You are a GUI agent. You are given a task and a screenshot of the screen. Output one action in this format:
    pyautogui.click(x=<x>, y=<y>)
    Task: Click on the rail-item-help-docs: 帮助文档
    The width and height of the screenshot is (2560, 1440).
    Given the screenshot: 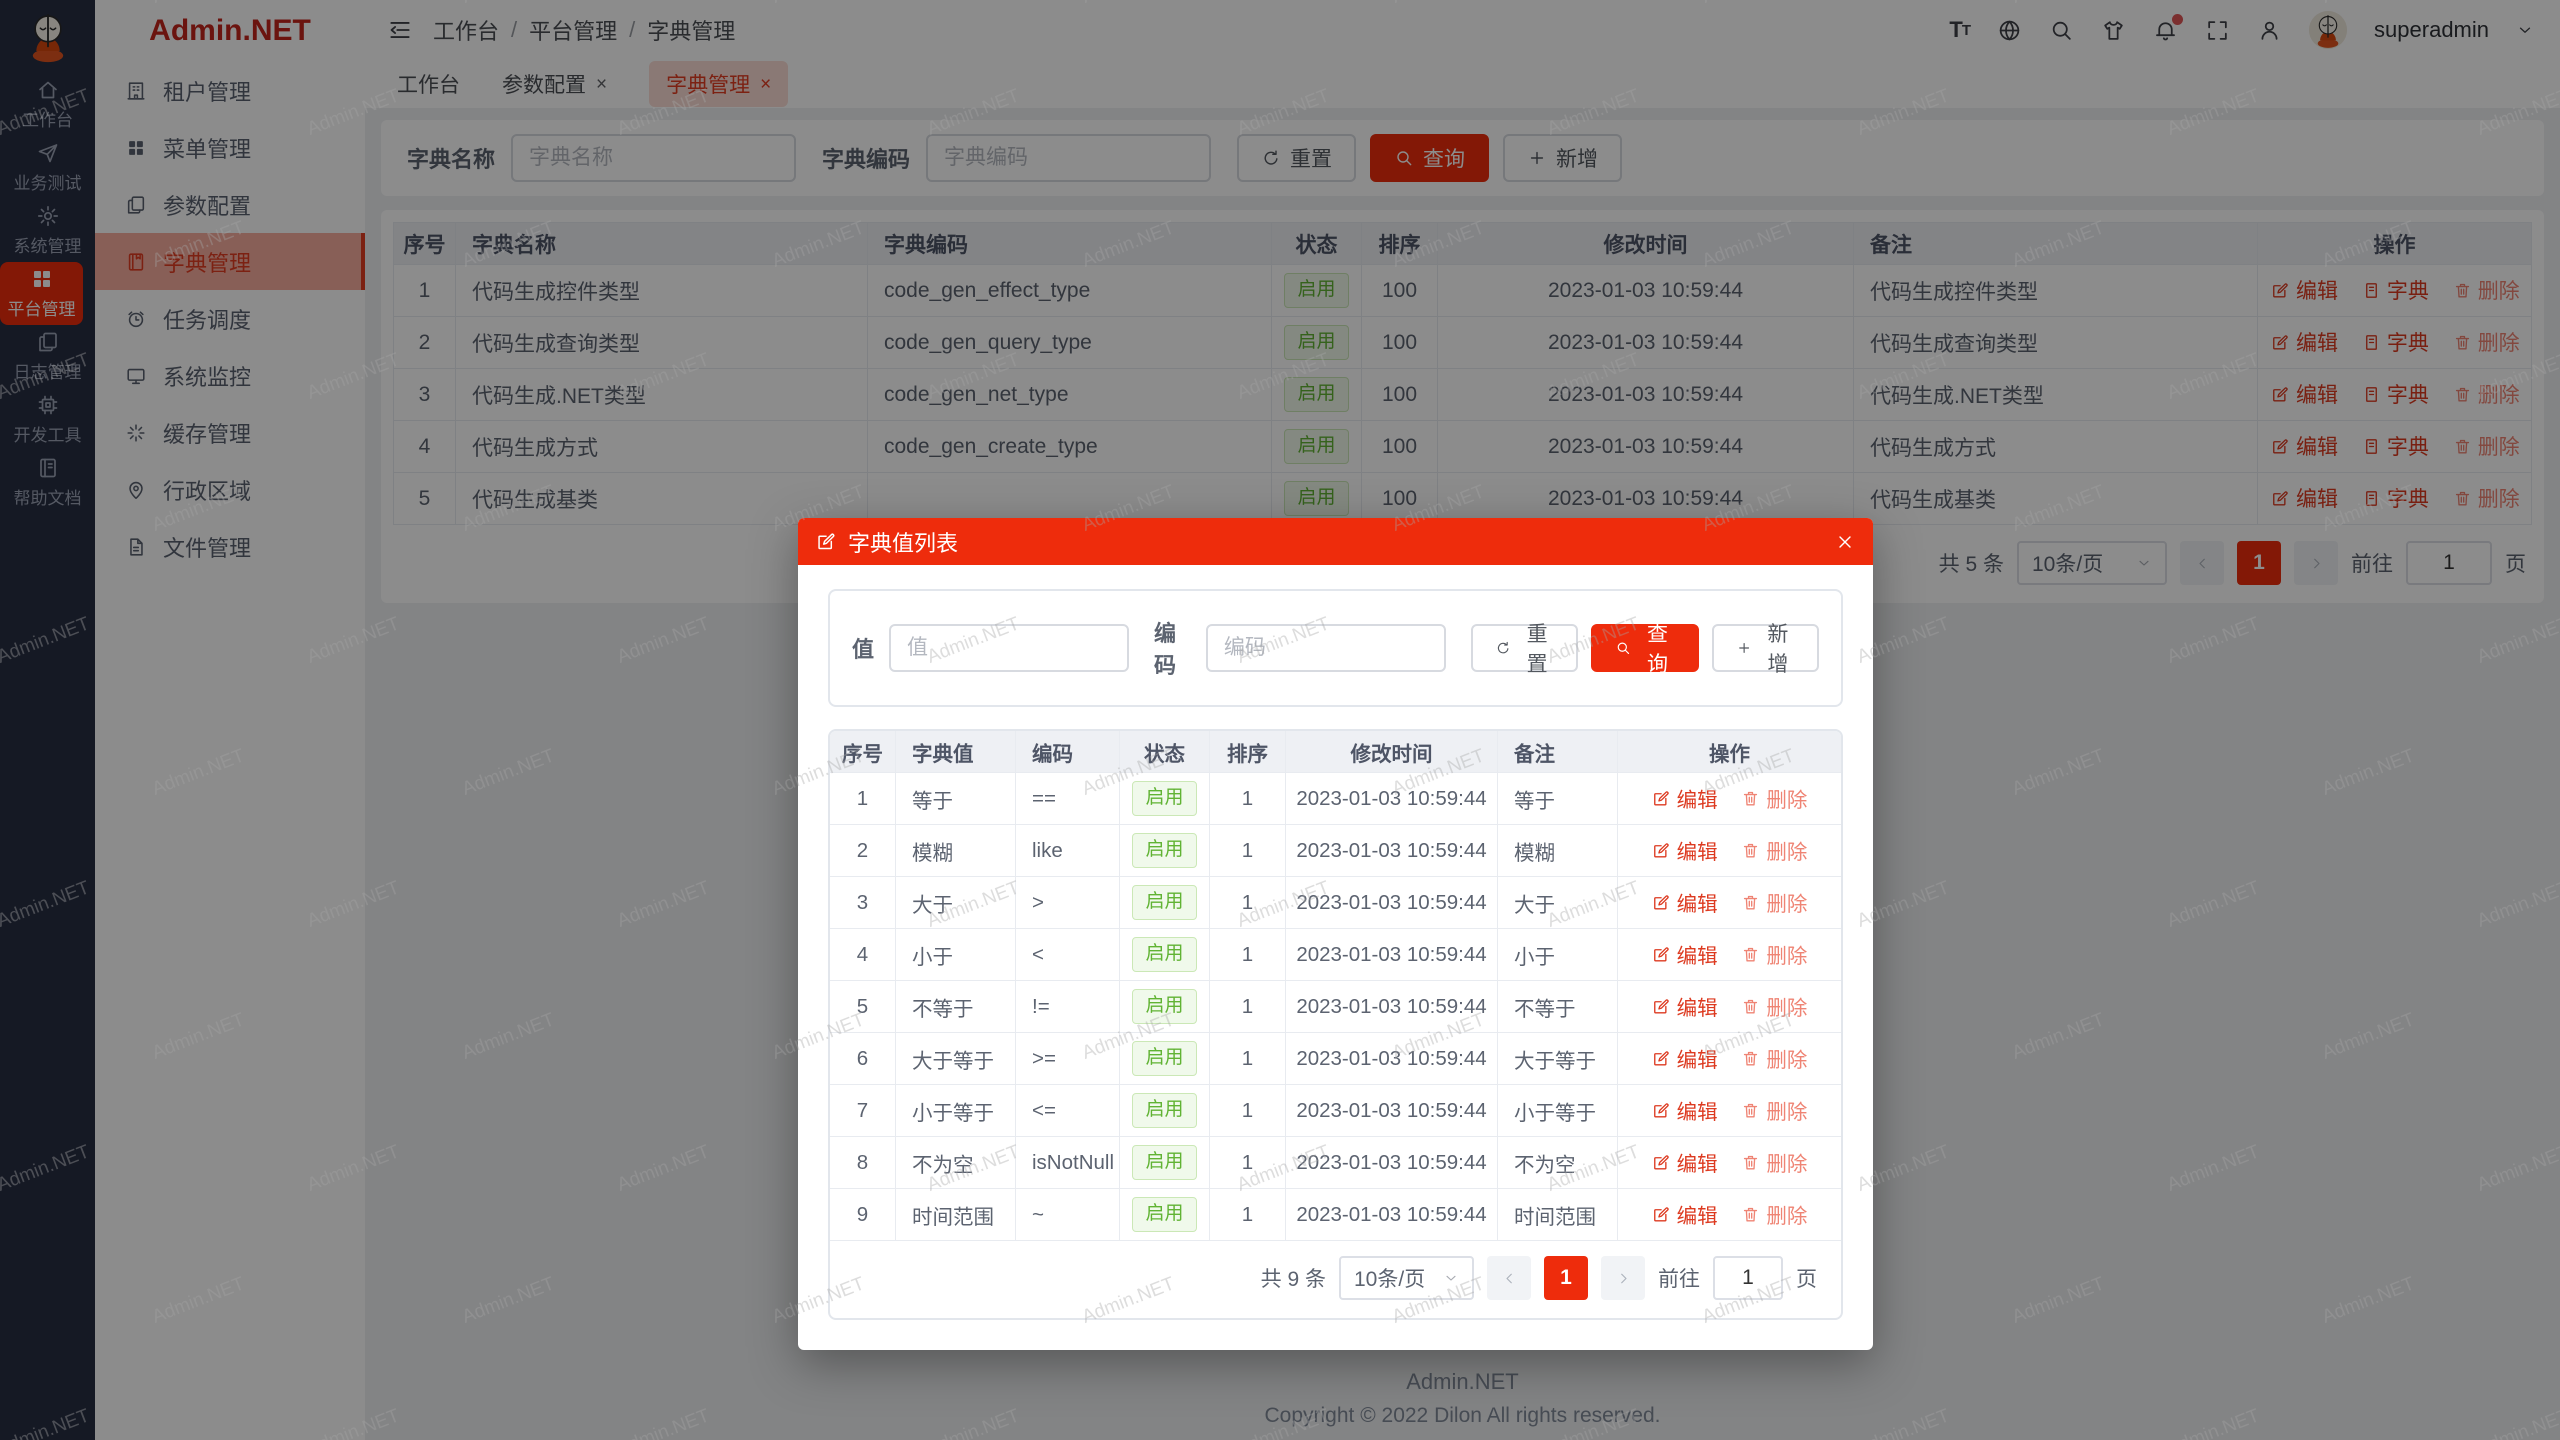 What is the action you would take?
    pyautogui.click(x=47, y=482)
    